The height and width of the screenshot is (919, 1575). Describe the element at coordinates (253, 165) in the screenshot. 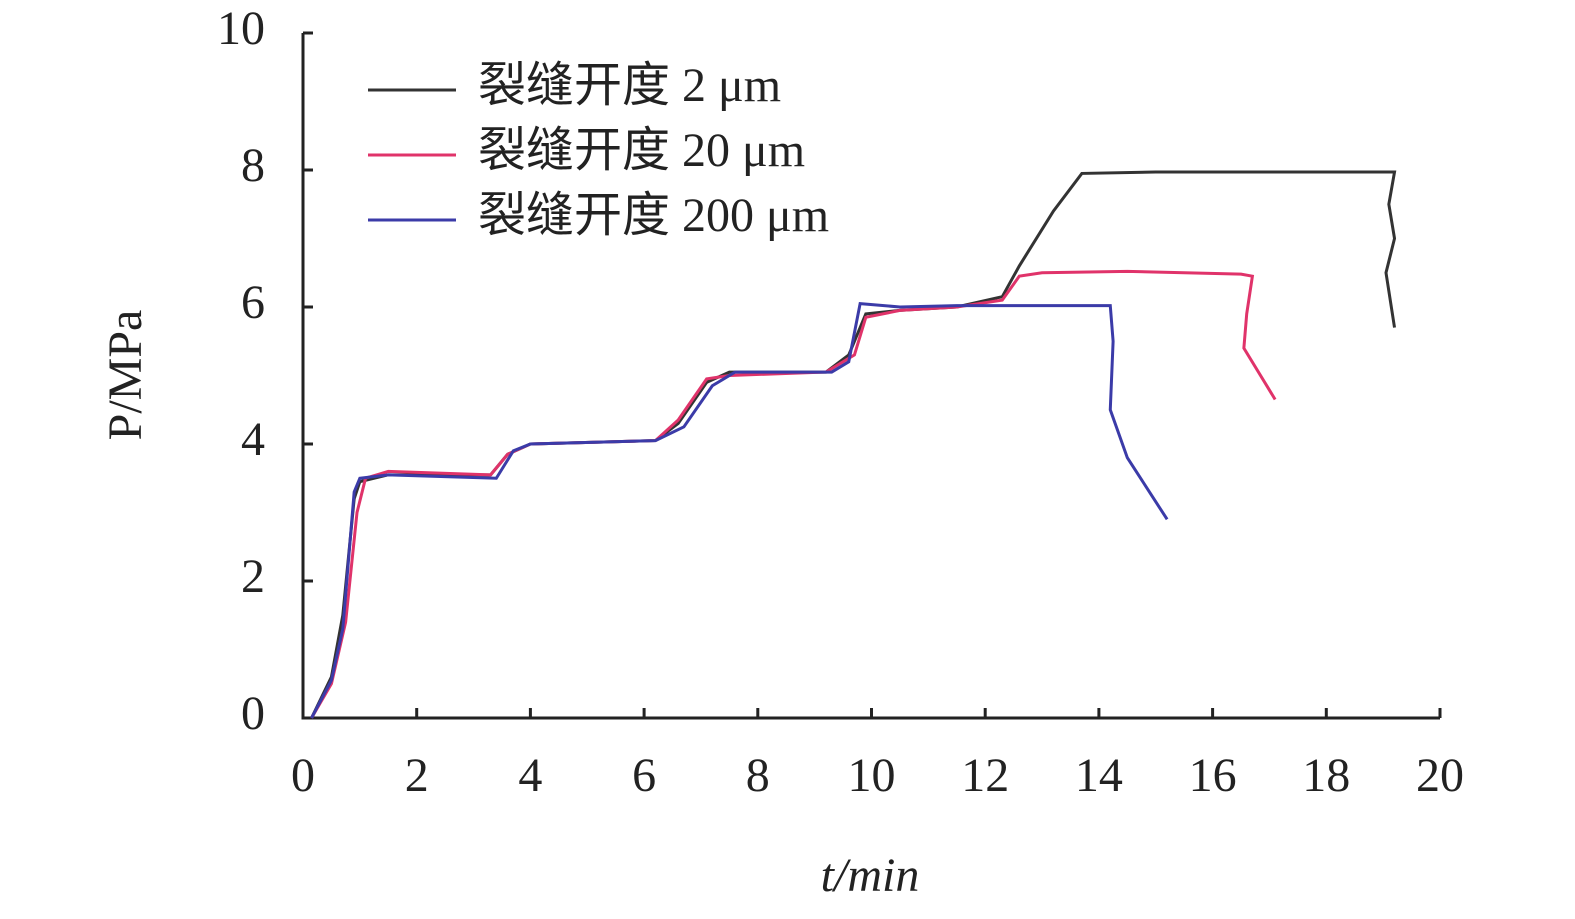

I see `y-tick-label: 8` at that location.